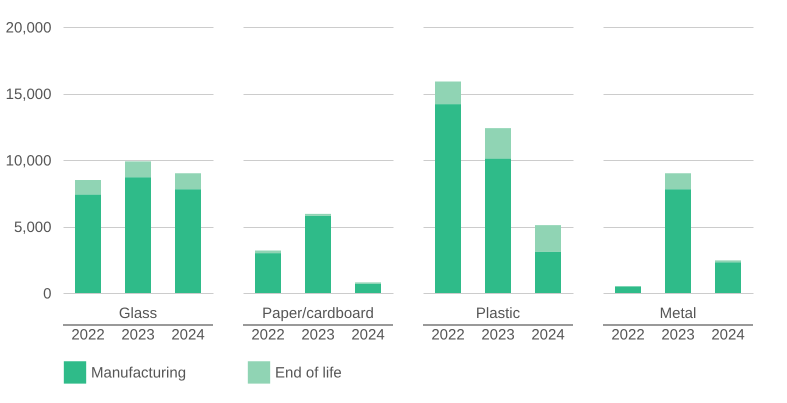 The width and height of the screenshot is (787, 403). I want to click on y-tick-label: 15,000, so click(29, 94).